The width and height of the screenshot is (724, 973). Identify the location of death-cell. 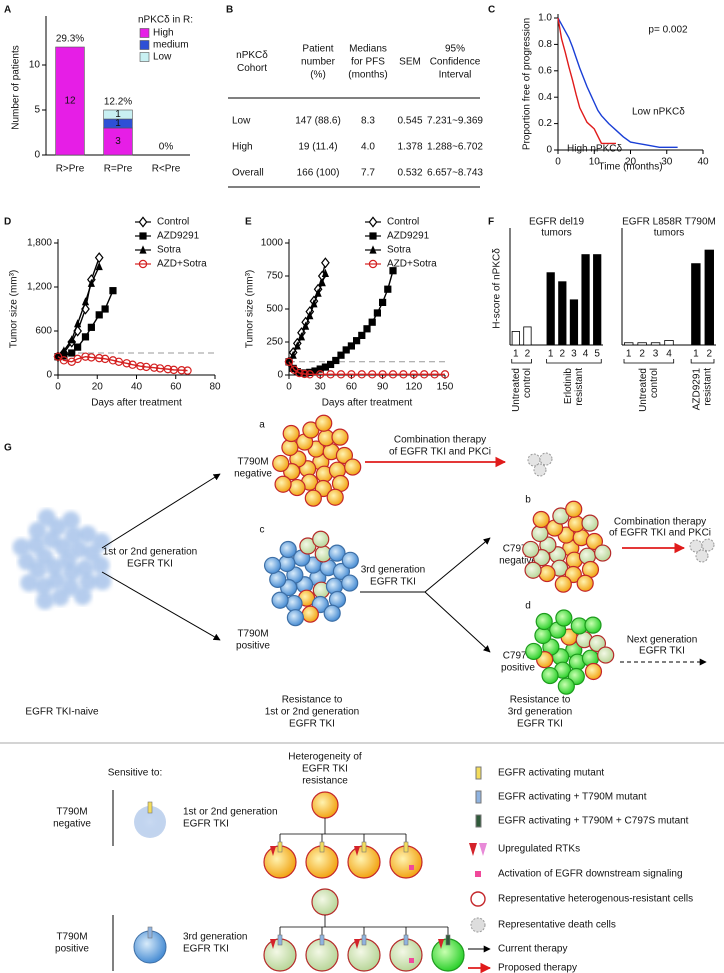
(534, 460).